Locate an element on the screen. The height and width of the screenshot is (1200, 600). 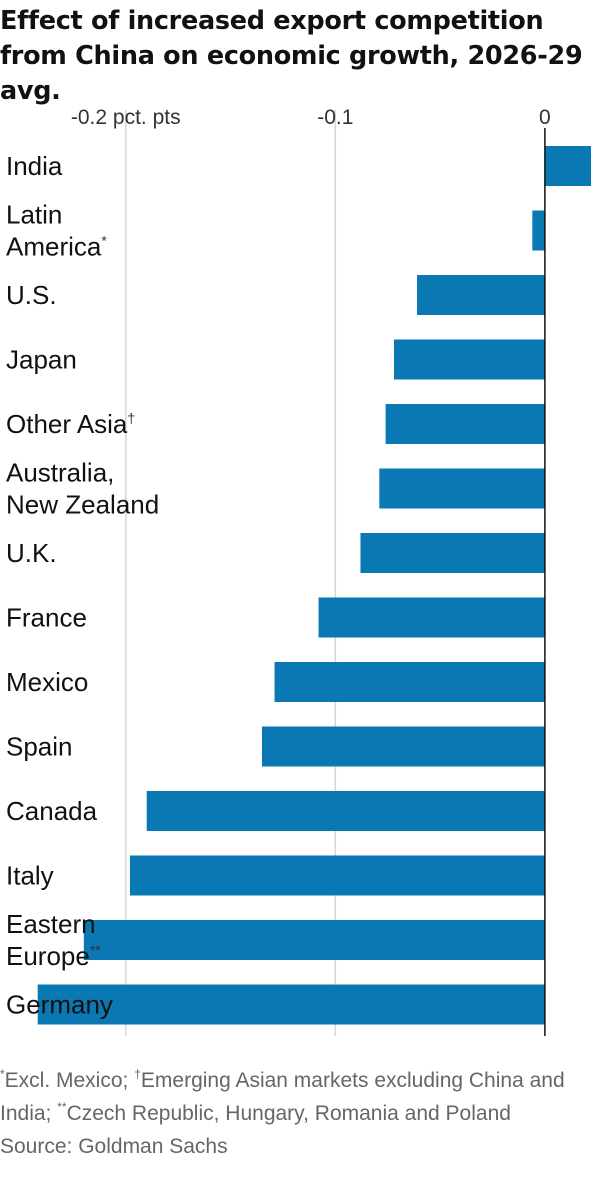
category-label: U.S. is located at coordinates (31, 295).